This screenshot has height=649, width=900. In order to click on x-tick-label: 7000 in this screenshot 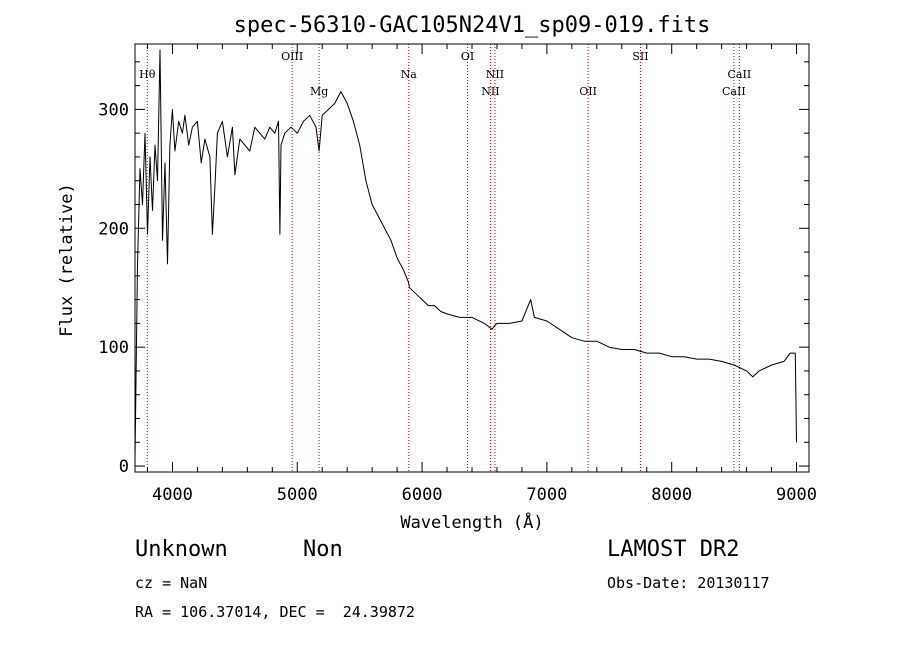, I will do `click(546, 495)`.